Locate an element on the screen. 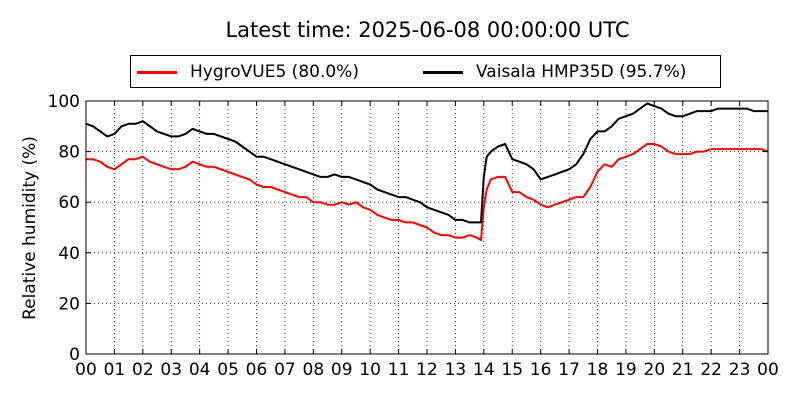  x-tick-label: 18 is located at coordinates (598, 370).